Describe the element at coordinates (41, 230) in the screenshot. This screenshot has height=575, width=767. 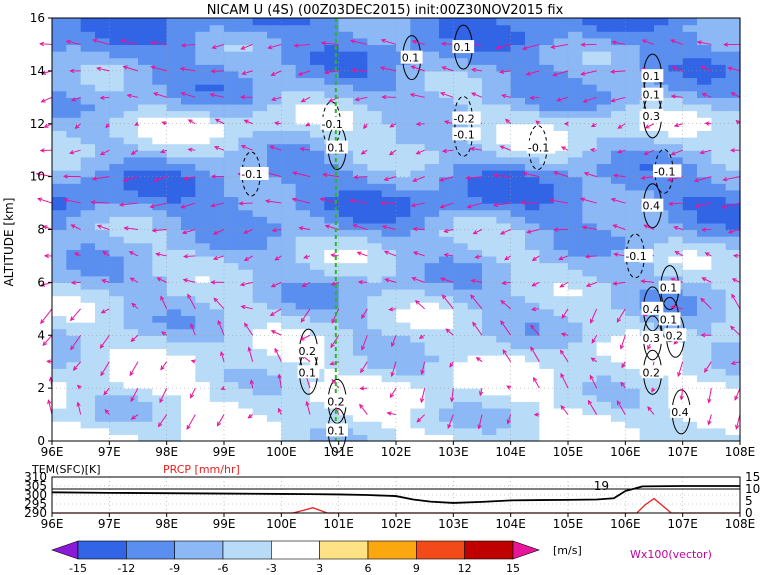
I see `y-tick-label: 8` at that location.